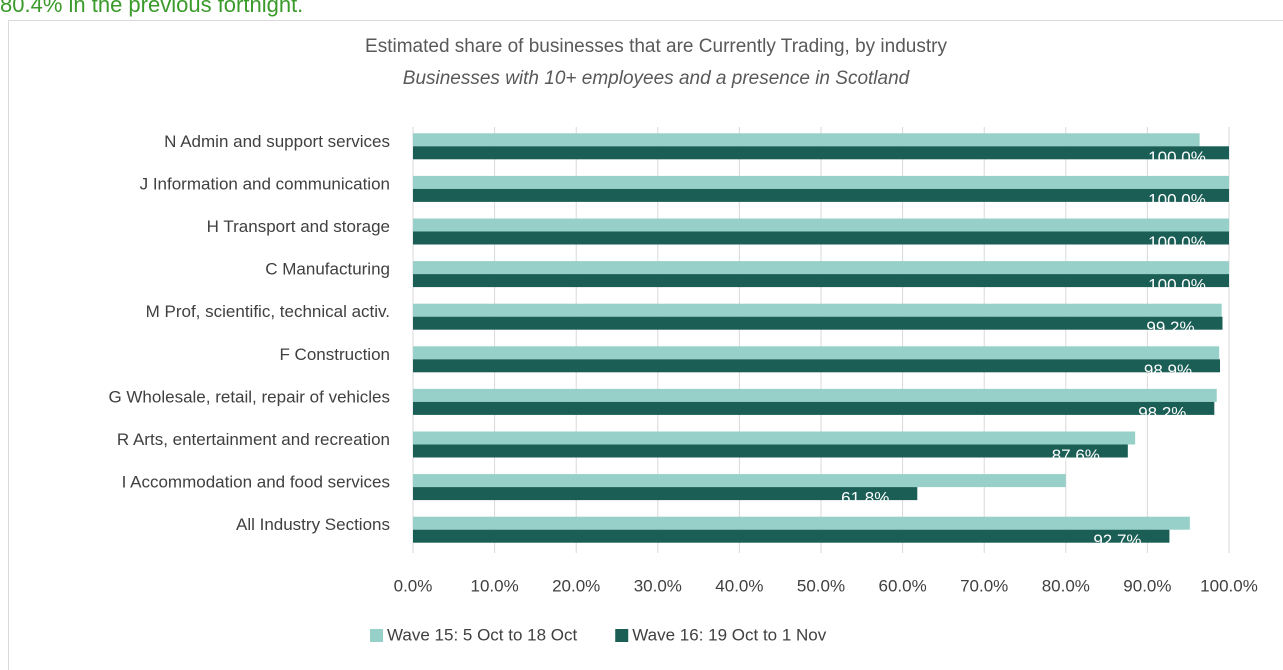 This screenshot has width=1283, height=670. Describe the element at coordinates (984, 585) in the screenshot. I see `x-tick-label: 70.0%` at that location.